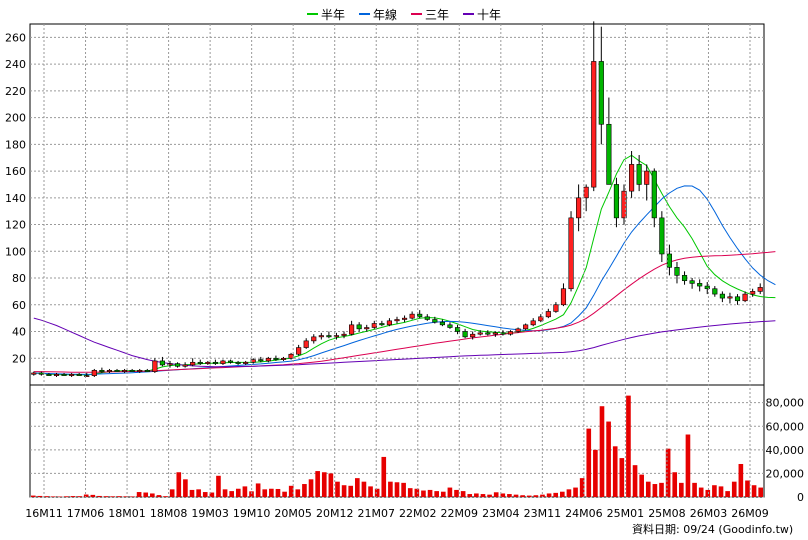  What do you see at coordinates (667, 513) in the screenshot?
I see `x-tick-label: 25M08` at bounding box center [667, 513].